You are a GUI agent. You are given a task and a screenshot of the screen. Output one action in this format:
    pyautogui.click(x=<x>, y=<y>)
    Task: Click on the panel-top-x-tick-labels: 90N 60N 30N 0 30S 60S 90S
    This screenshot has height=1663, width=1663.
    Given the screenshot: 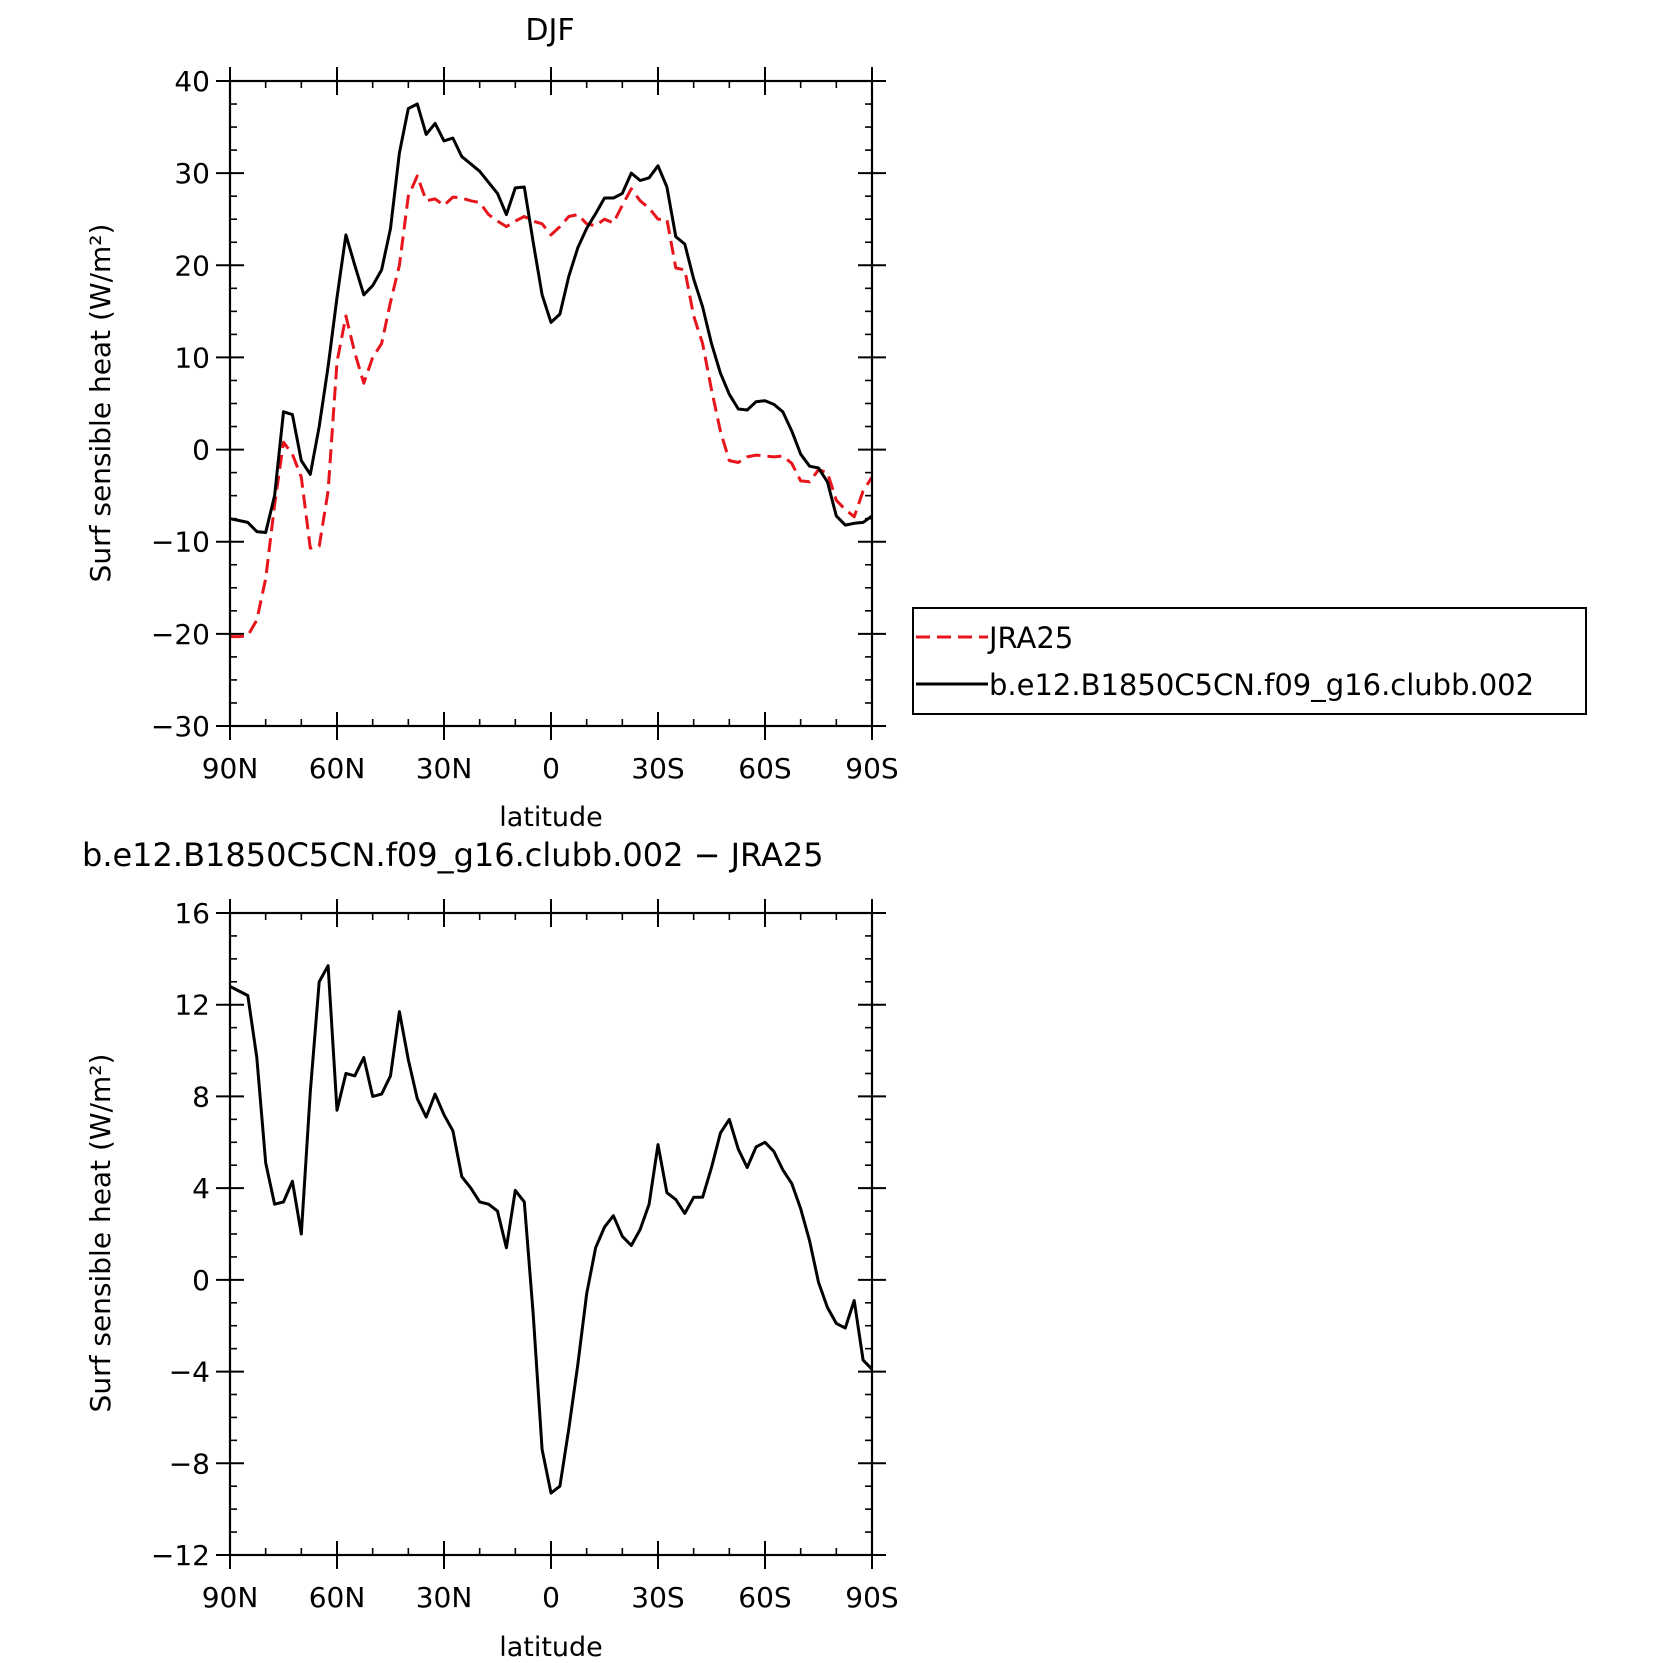 What is the action you would take?
    pyautogui.click(x=550, y=768)
    